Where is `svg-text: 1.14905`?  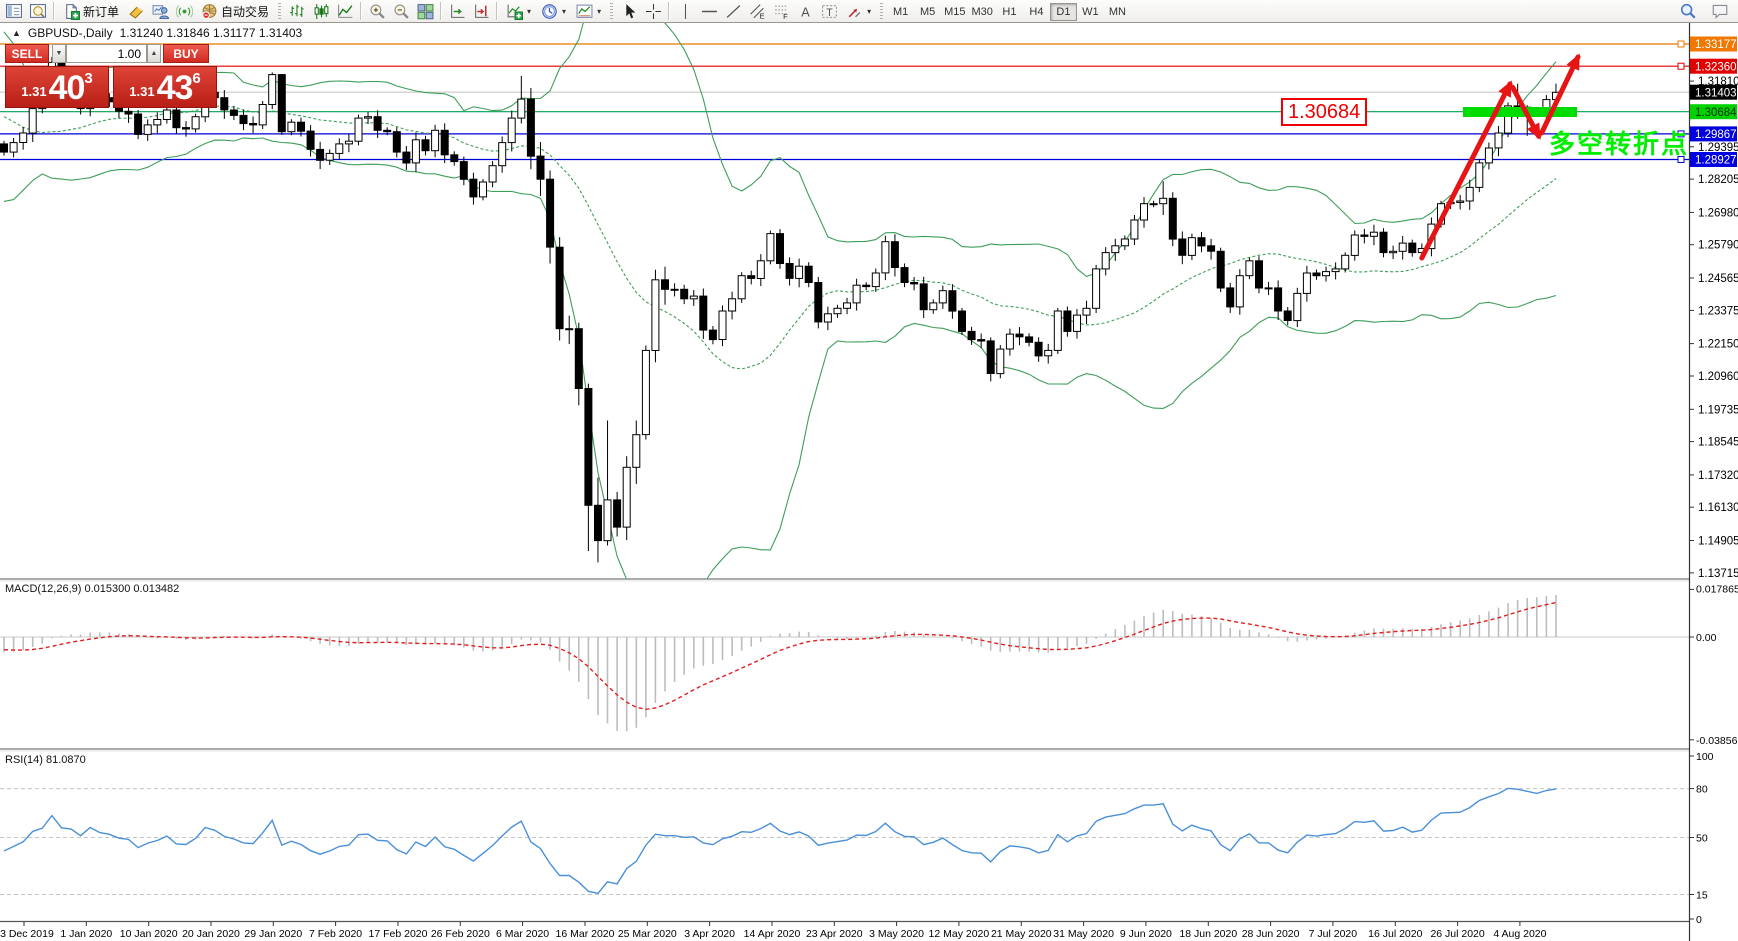 svg-text: 1.14905 is located at coordinates (1718, 542).